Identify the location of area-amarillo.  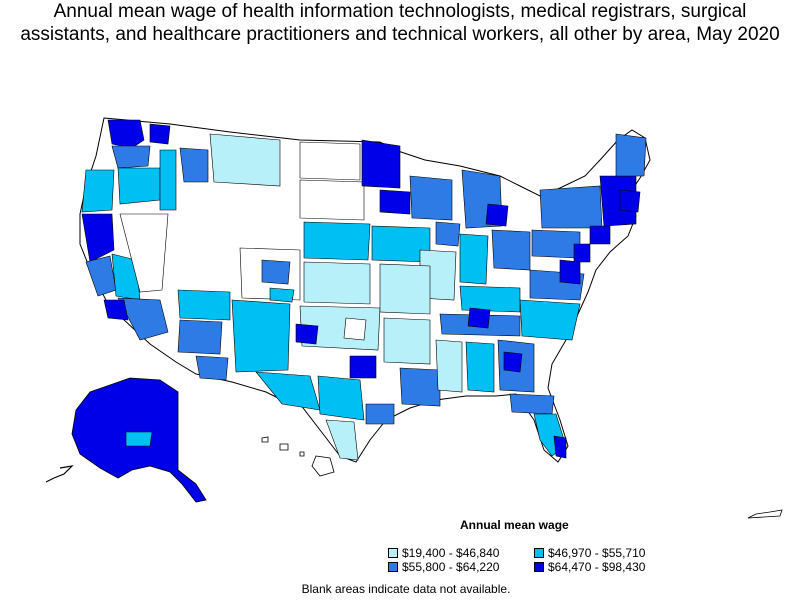
(307, 334).